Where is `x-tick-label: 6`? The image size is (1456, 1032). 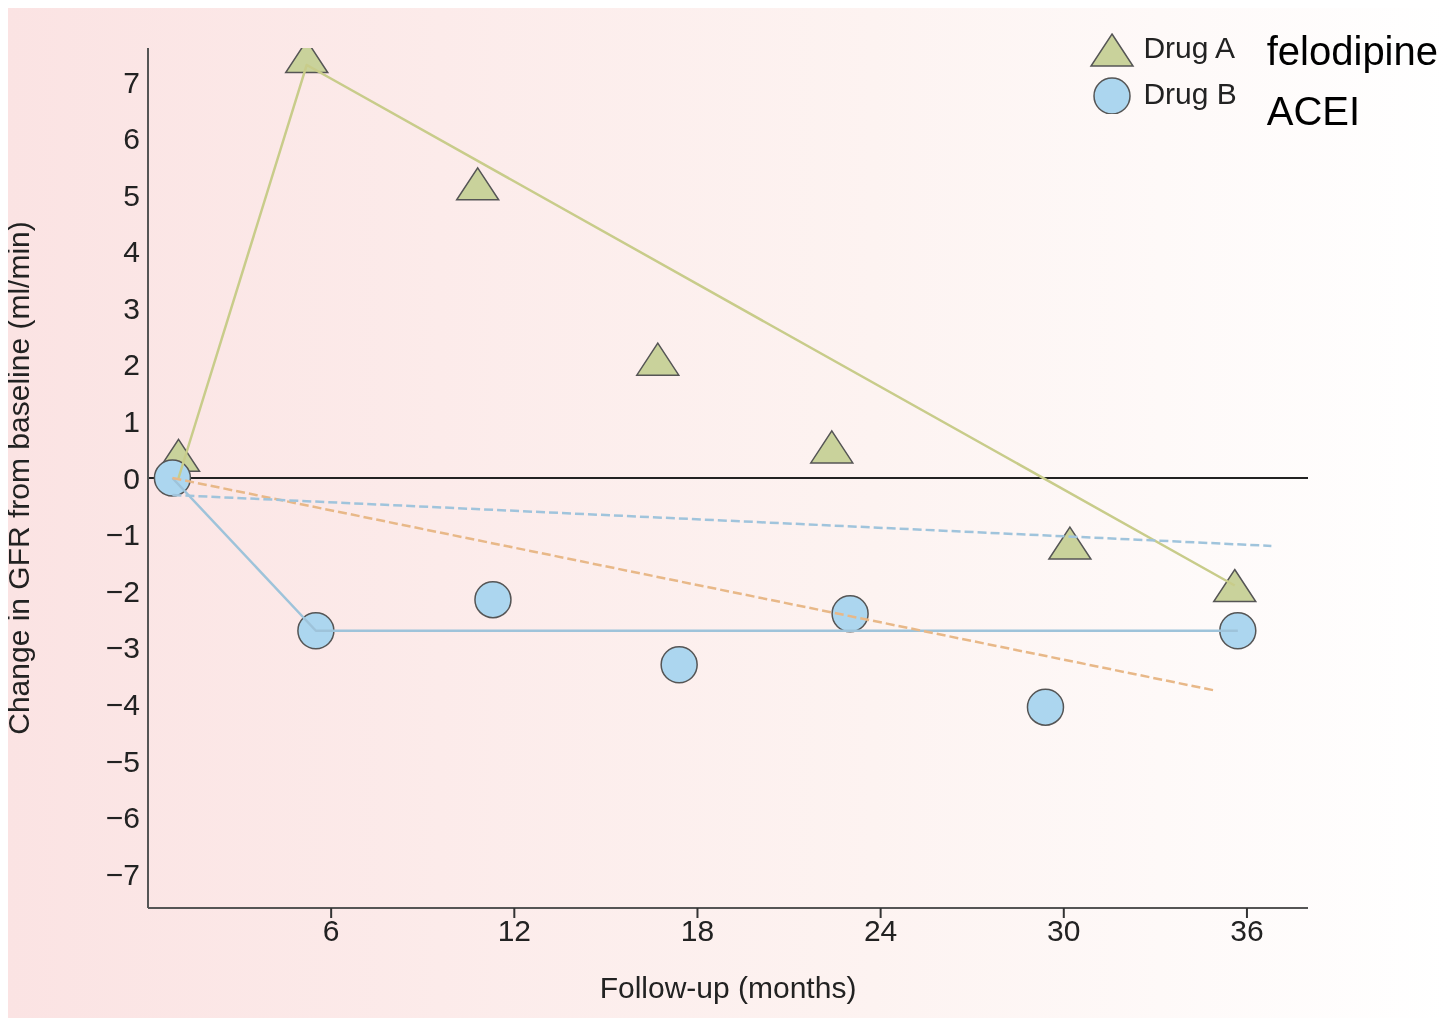 x-tick-label: 6 is located at coordinates (331, 931).